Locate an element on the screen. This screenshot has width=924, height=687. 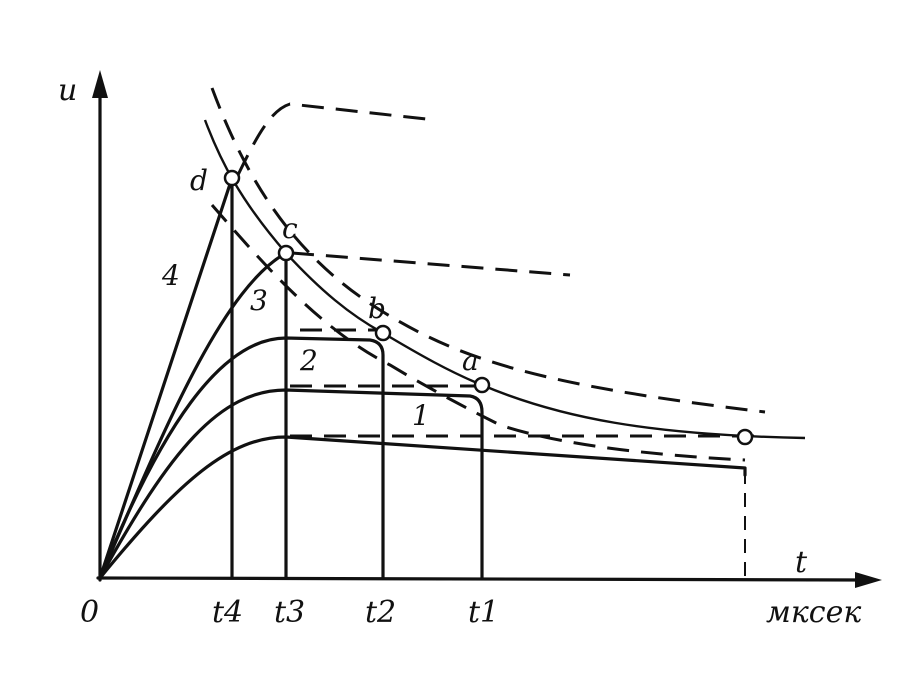
x-unit-label: мксек is located at coordinates (813, 612).